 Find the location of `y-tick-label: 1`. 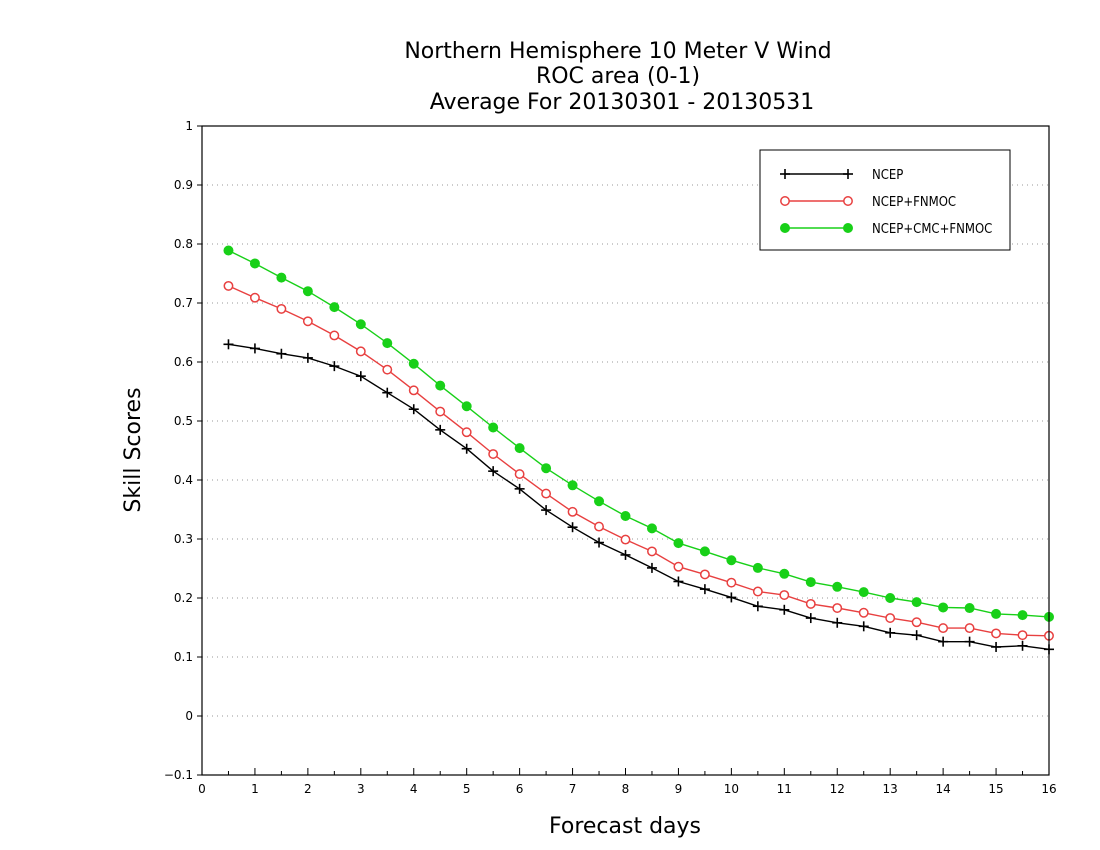

y-tick-label: 1 is located at coordinates (189, 126).